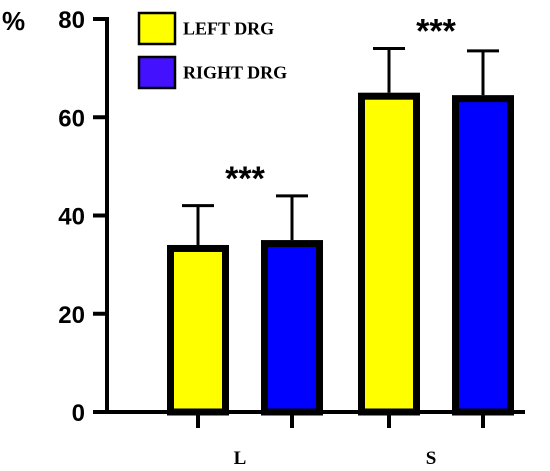 The image size is (550, 471). I want to click on category-label-s: S, so click(431, 458).